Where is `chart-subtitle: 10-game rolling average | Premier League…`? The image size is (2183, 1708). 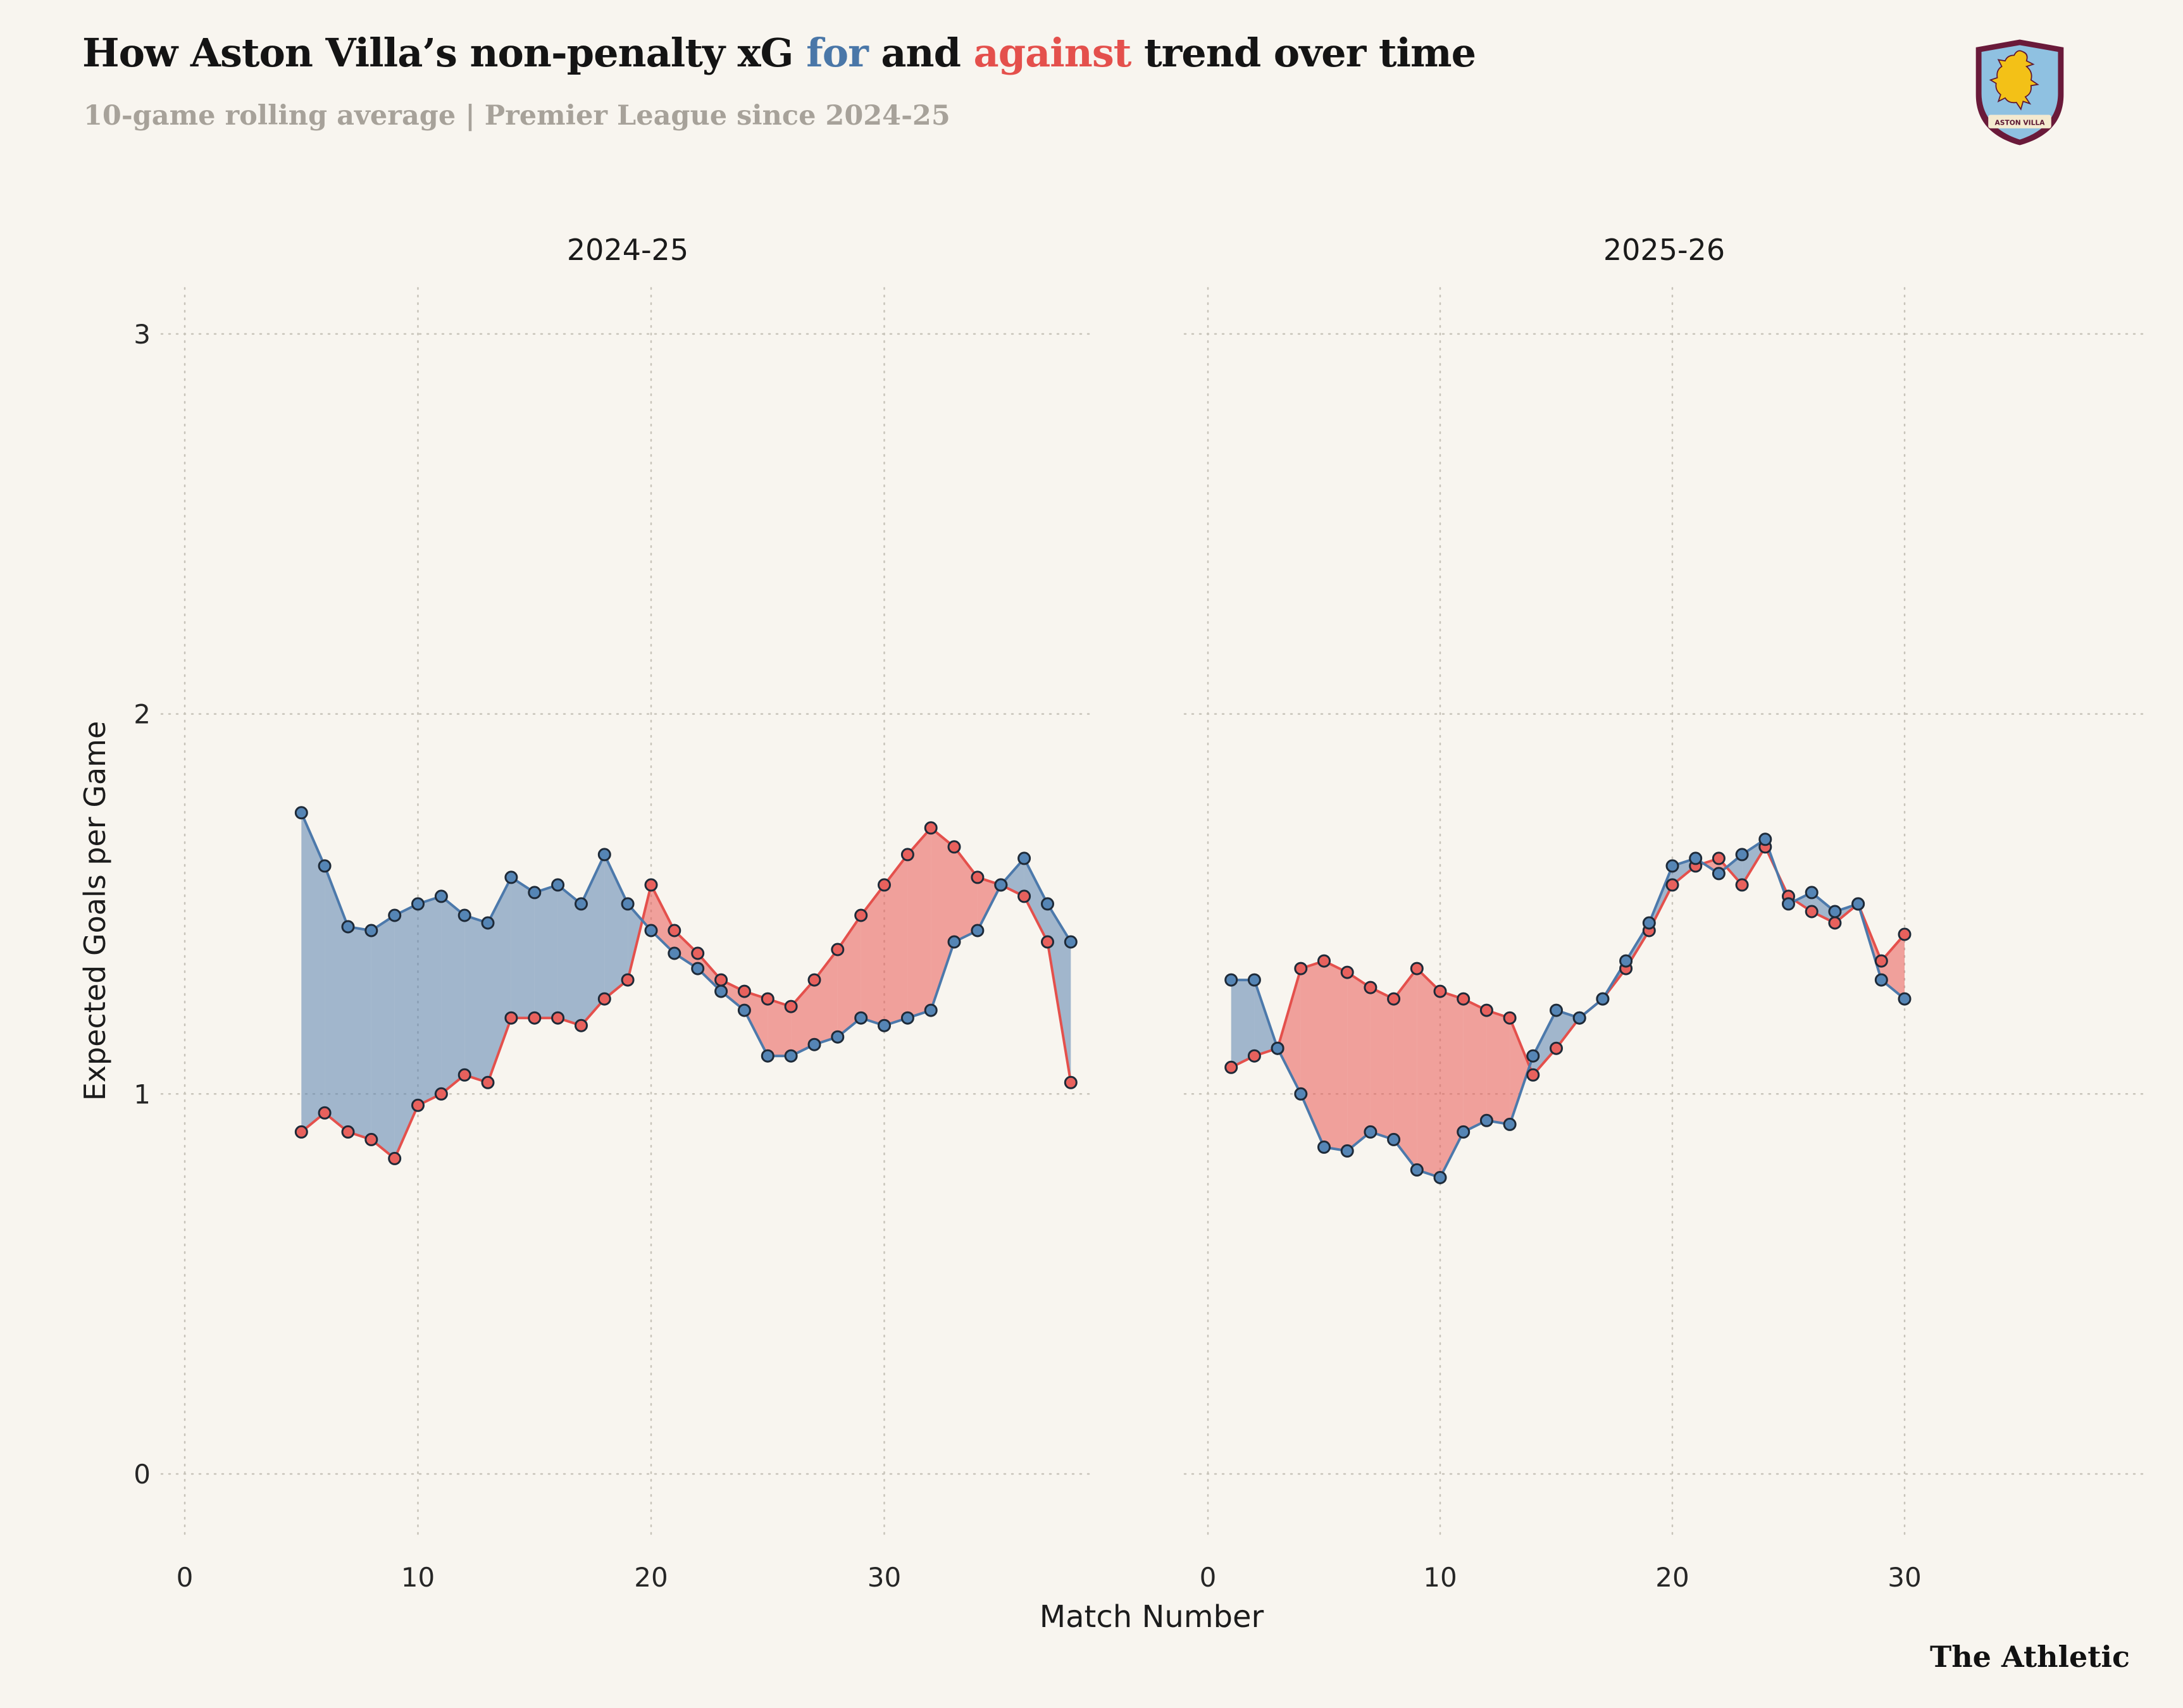 chart-subtitle: 10-game rolling average | Premier League… is located at coordinates (517, 116).